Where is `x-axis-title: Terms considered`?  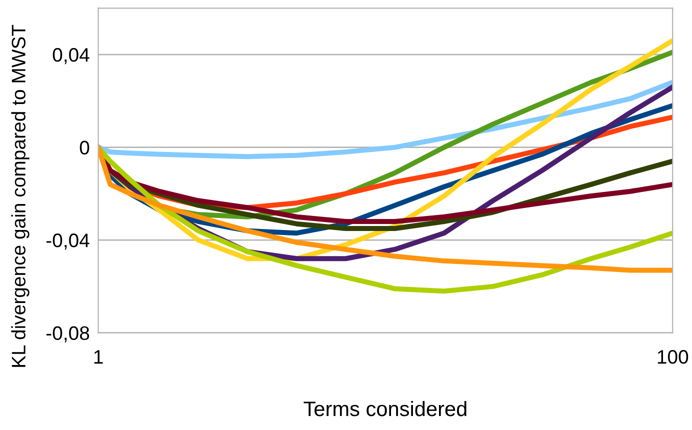
x-axis-title: Terms considered is located at coordinates (385, 408).